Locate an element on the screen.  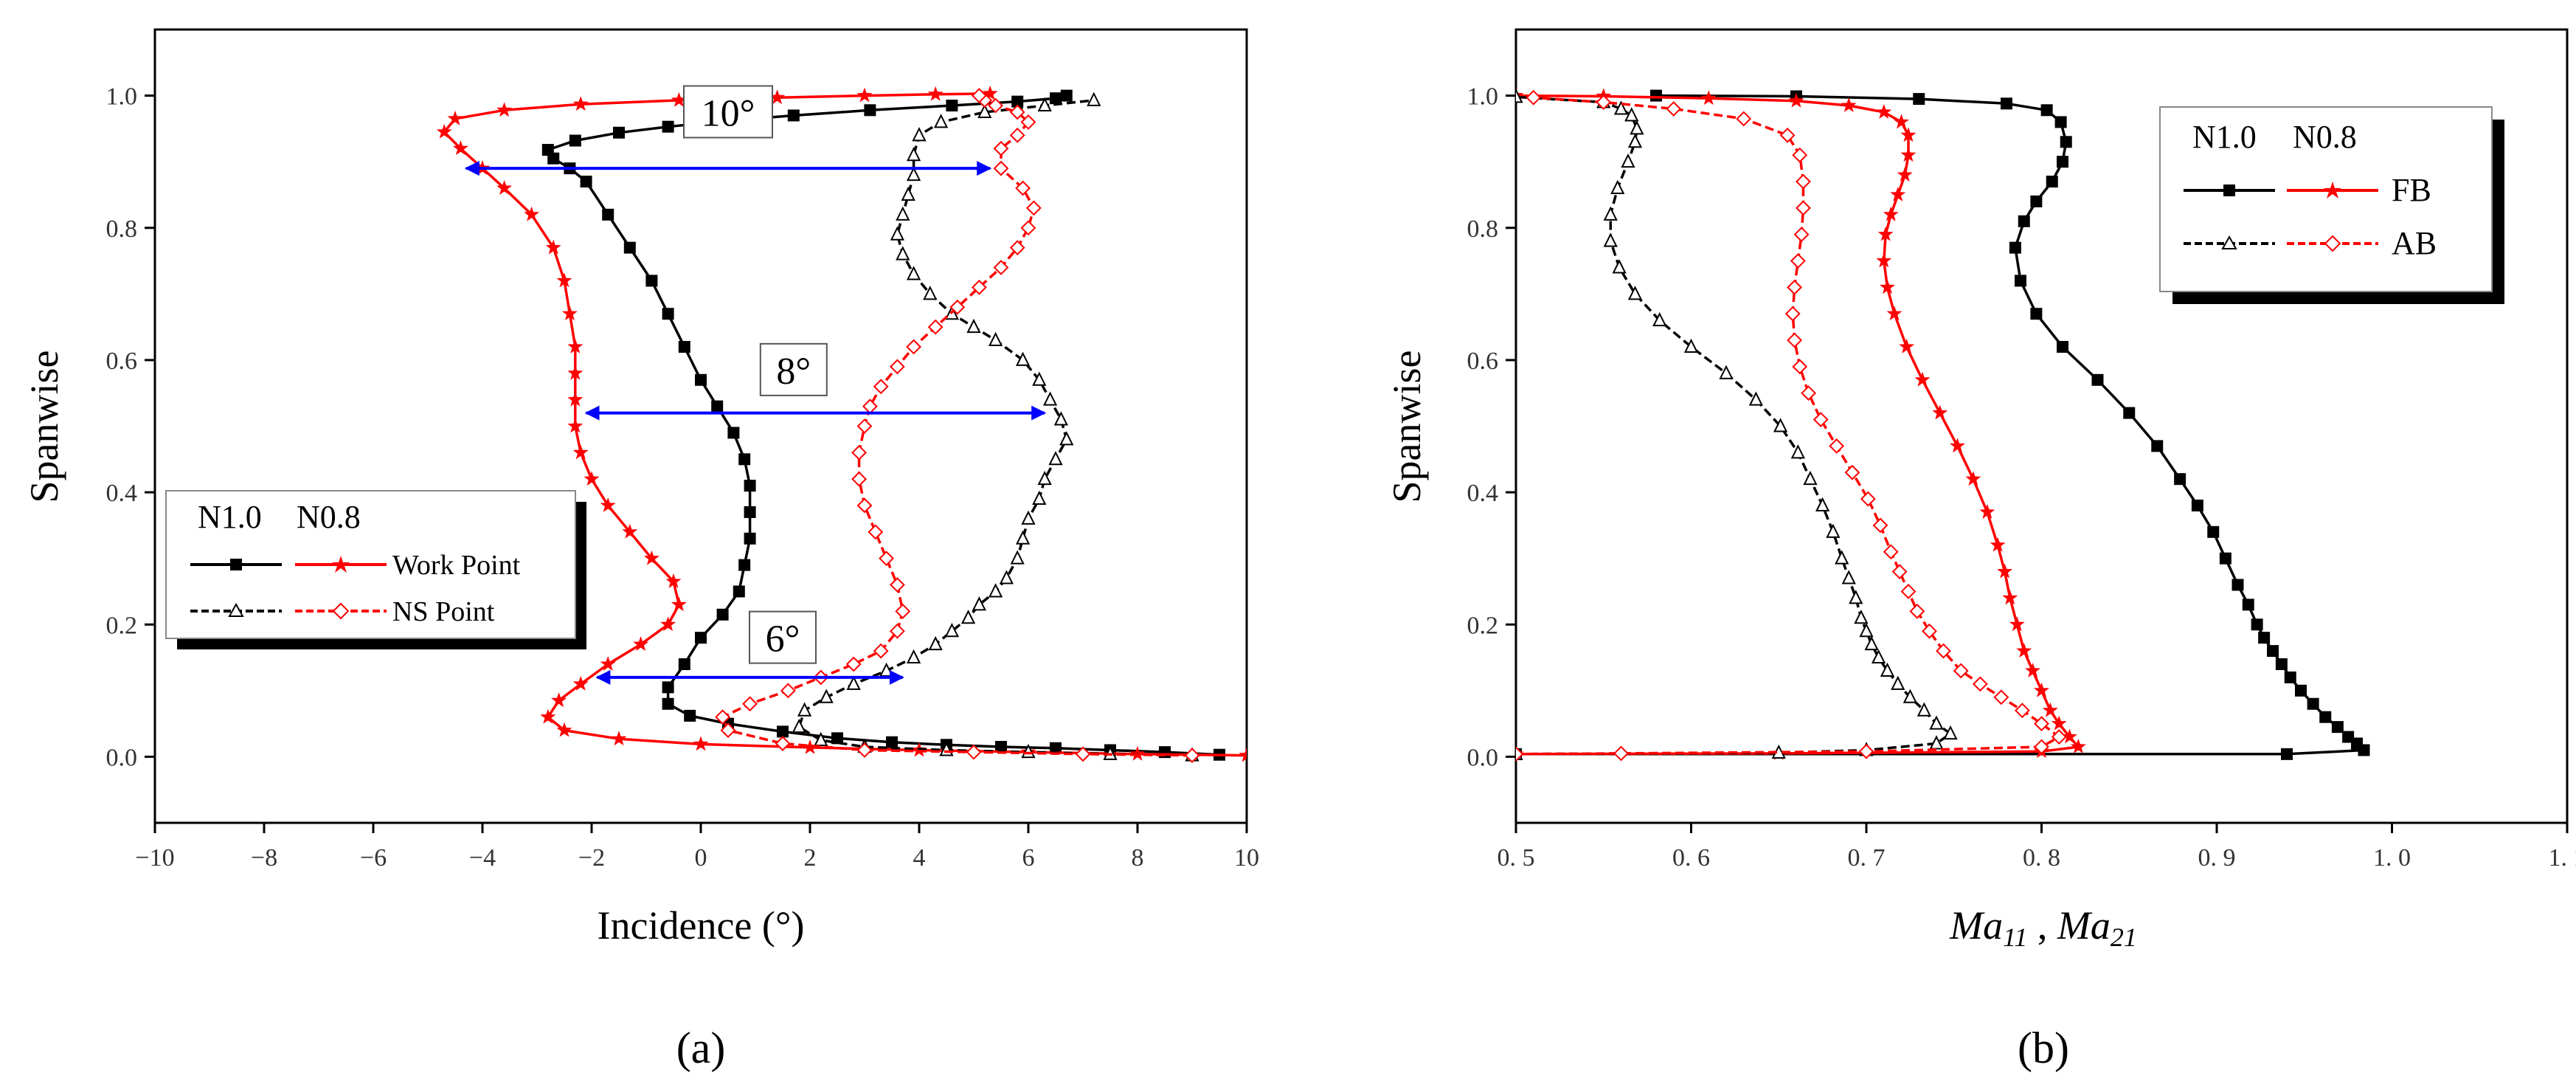
series-n0-8-fb is located at coordinates (1801, 424).